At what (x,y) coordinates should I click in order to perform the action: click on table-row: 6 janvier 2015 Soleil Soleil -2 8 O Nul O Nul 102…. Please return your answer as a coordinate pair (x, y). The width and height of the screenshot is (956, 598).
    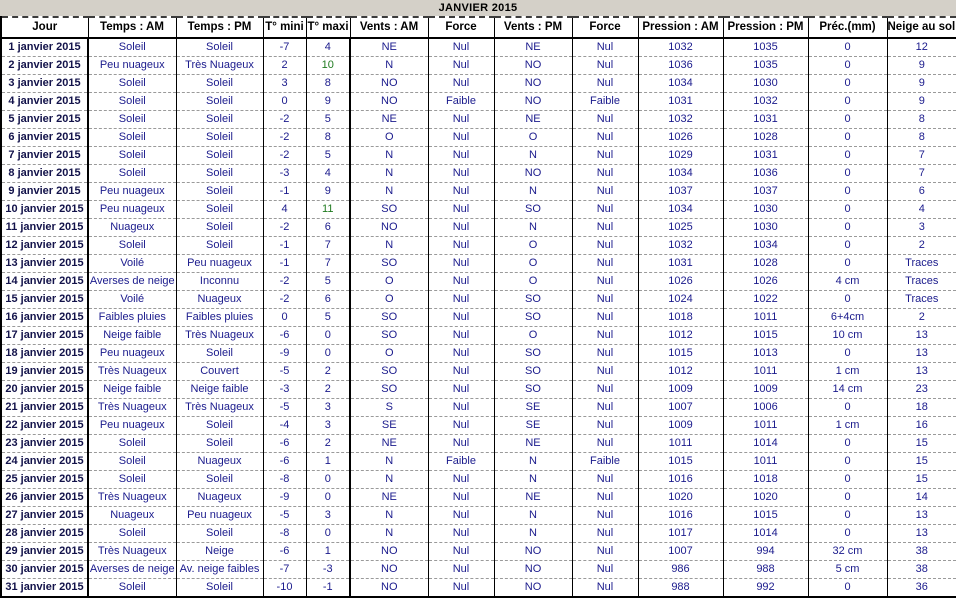
    Looking at the image, I should click on (478, 137).